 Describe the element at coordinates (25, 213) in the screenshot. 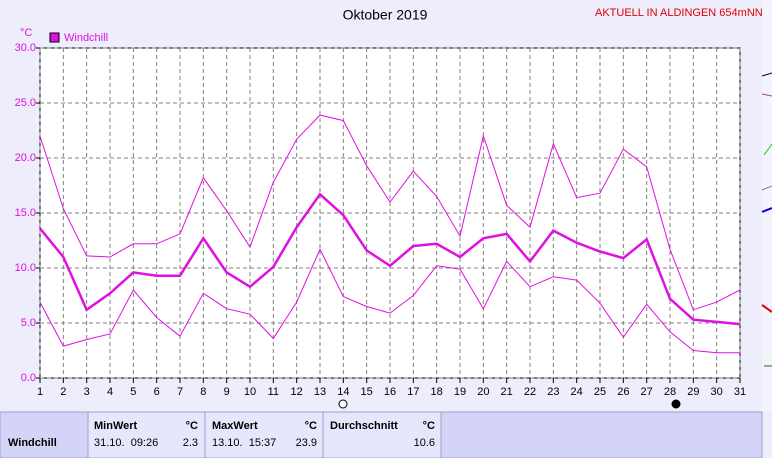

I see `y-tick-label: 15.0` at that location.